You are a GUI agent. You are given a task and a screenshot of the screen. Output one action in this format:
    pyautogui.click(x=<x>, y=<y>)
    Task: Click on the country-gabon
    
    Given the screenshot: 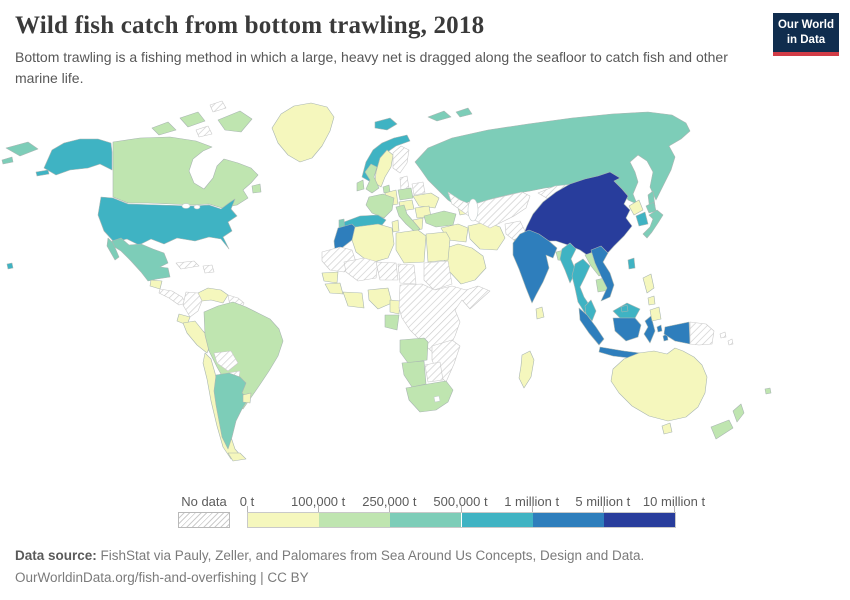 What is the action you would take?
    pyautogui.click(x=392, y=322)
    